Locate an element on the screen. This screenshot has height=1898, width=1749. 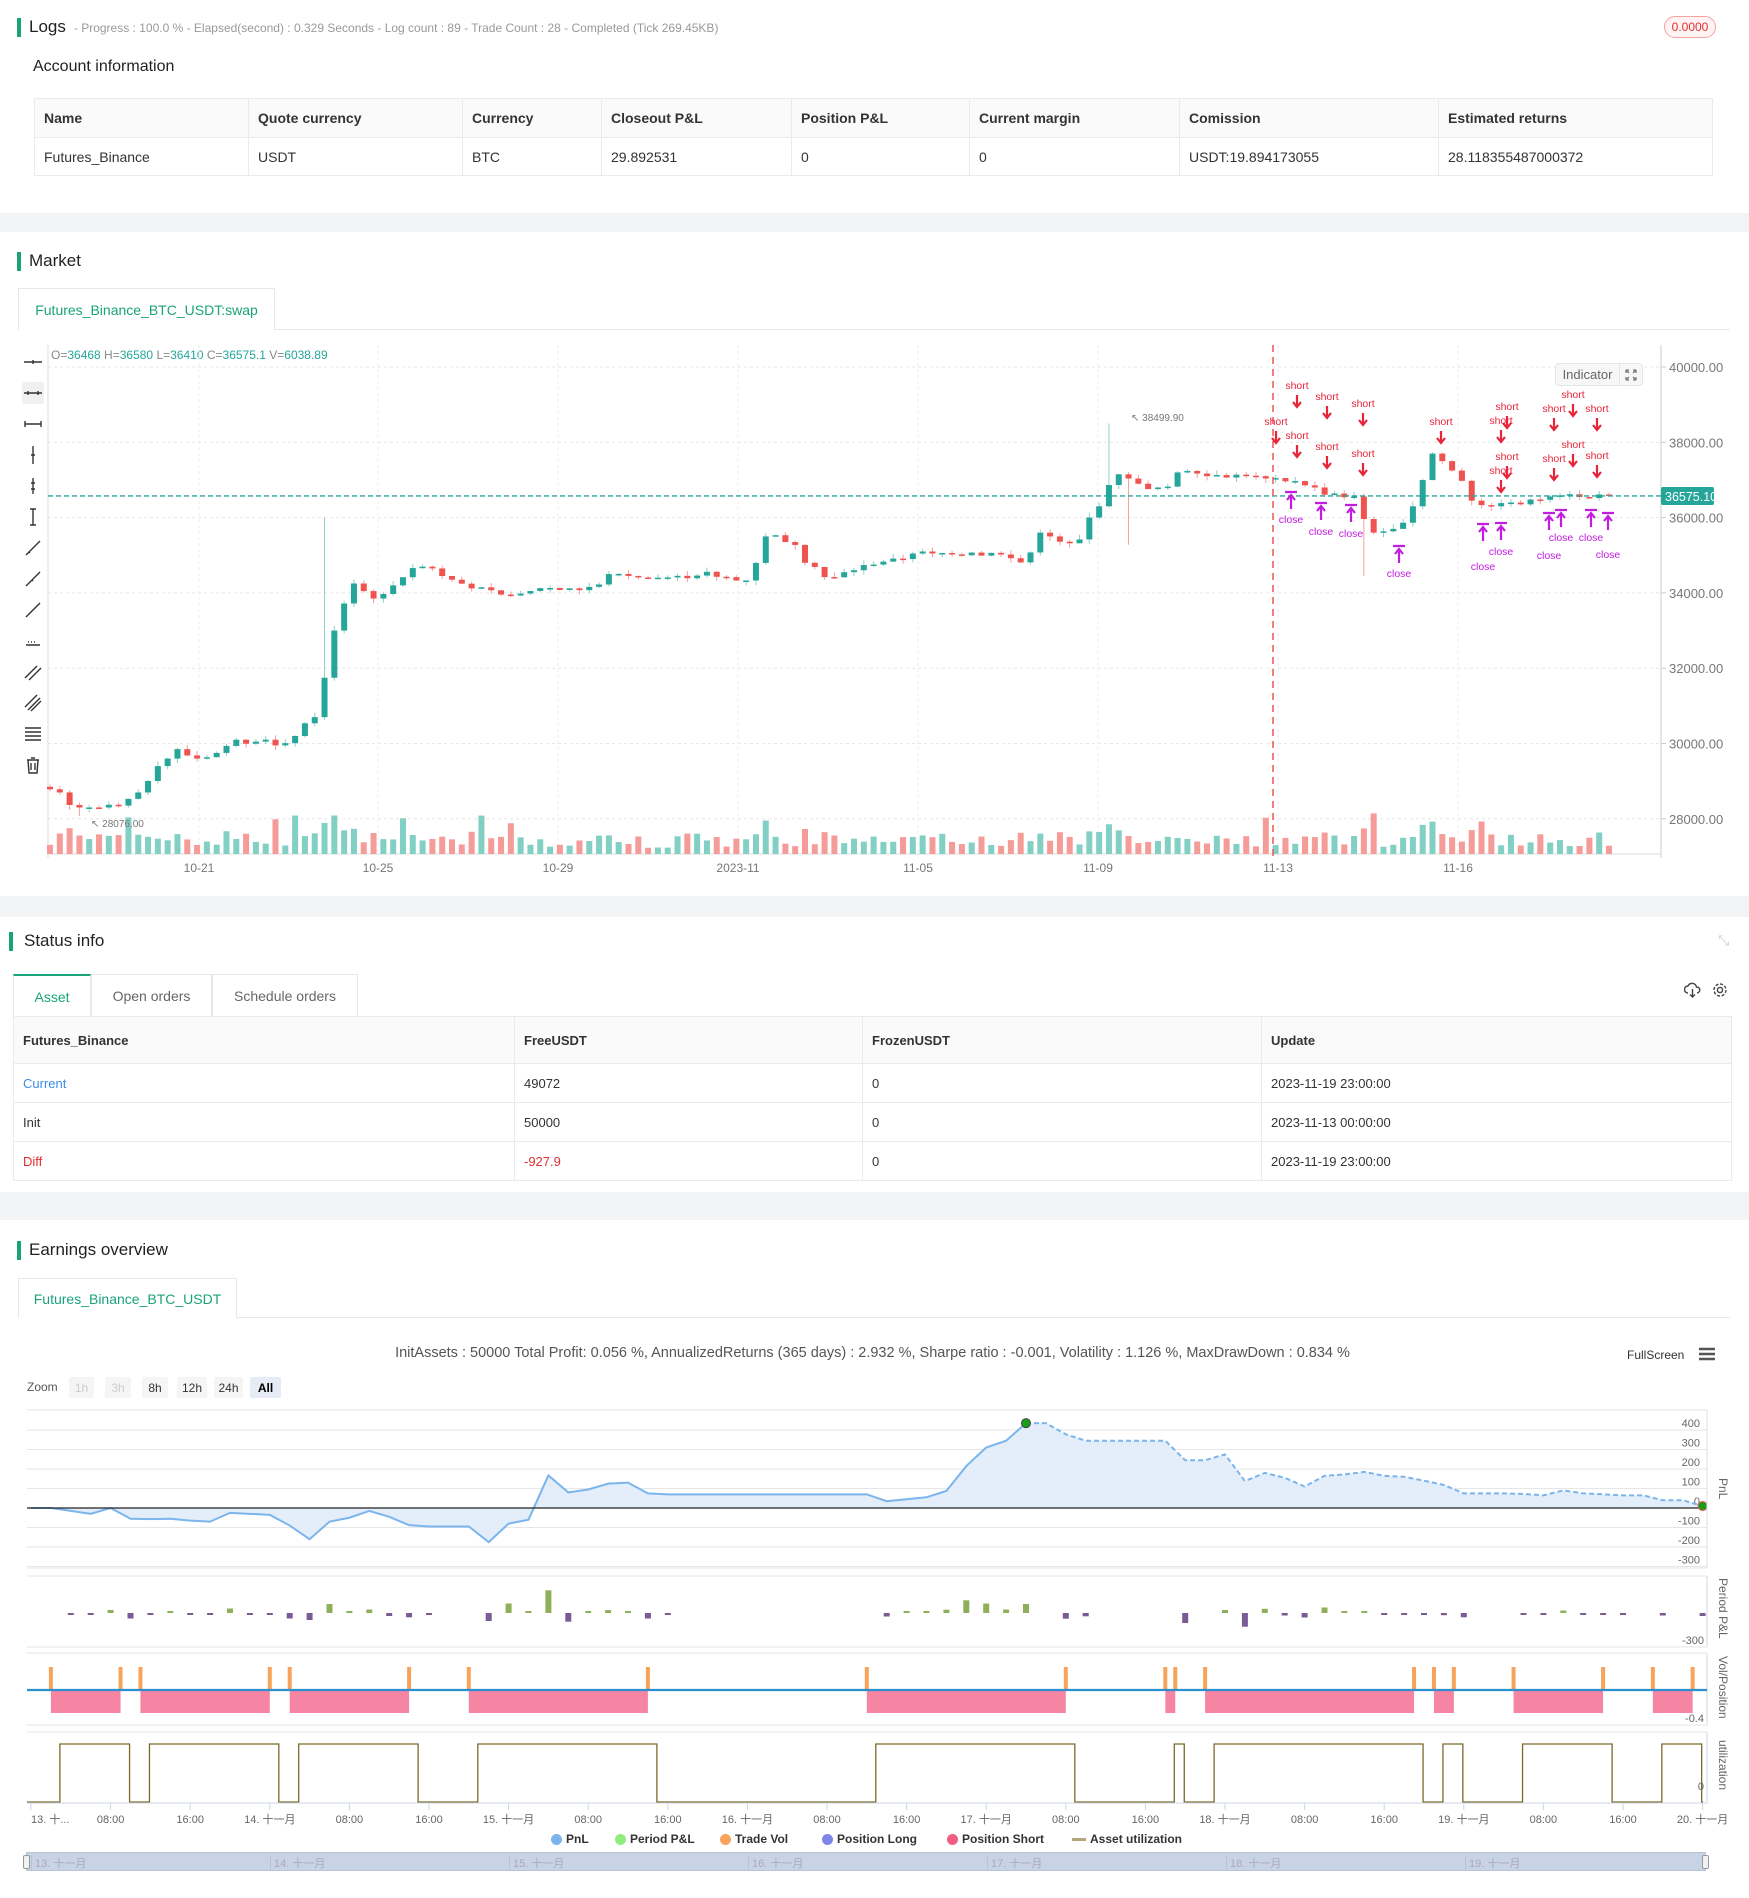
navigator-right-handle is located at coordinates (1705, 1862).